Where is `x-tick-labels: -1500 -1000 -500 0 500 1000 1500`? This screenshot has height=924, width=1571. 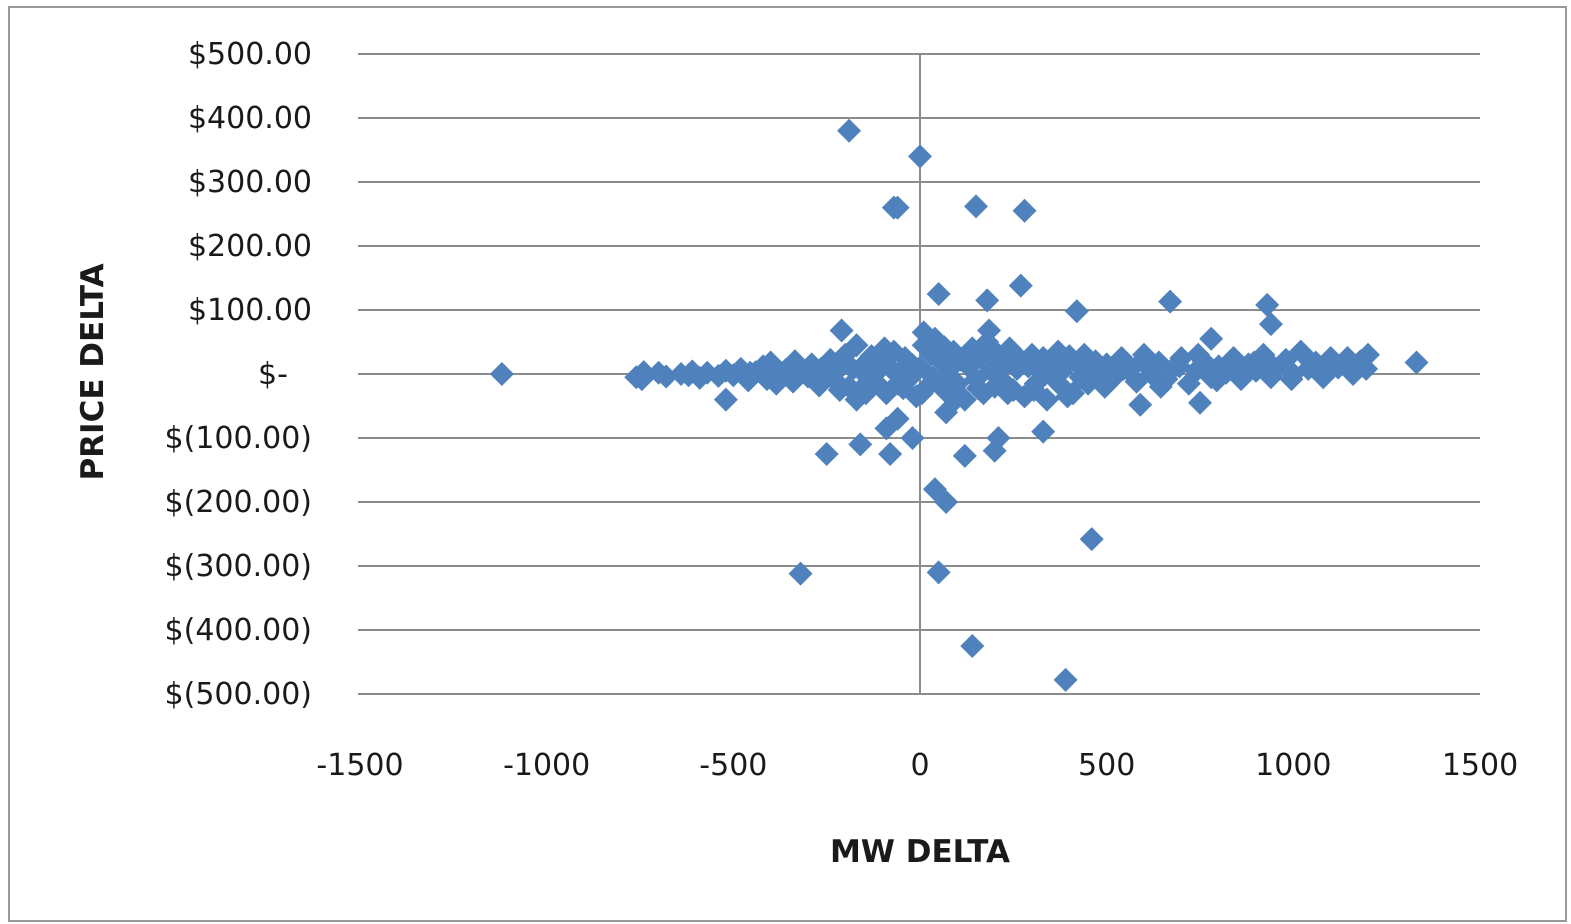 x-tick-labels: -1500 -1000 -500 0 500 1000 1500 is located at coordinates (917, 765).